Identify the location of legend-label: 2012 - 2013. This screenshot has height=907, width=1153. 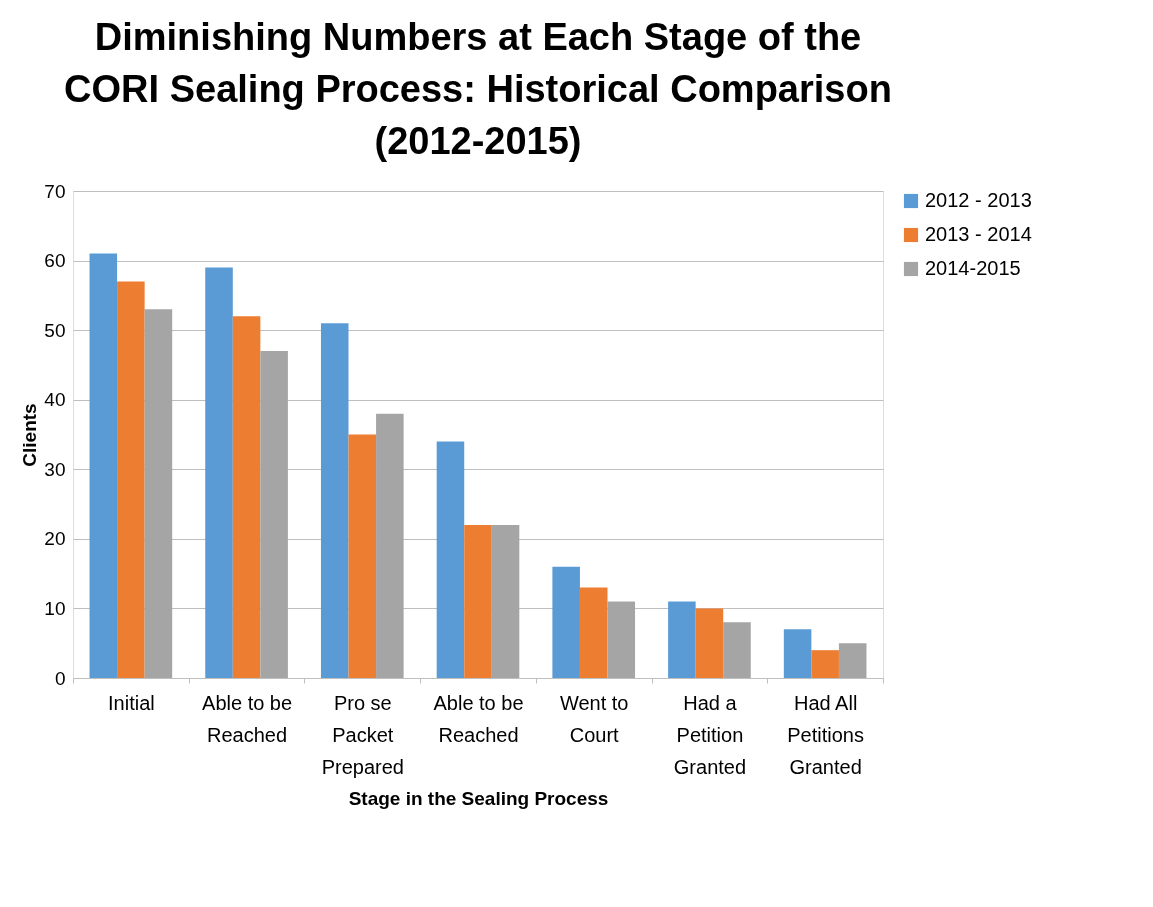
(978, 200).